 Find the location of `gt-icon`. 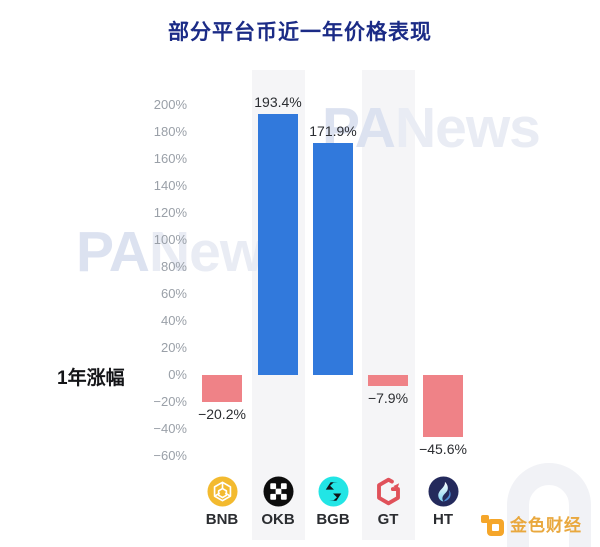

gt-icon is located at coordinates (388, 491).